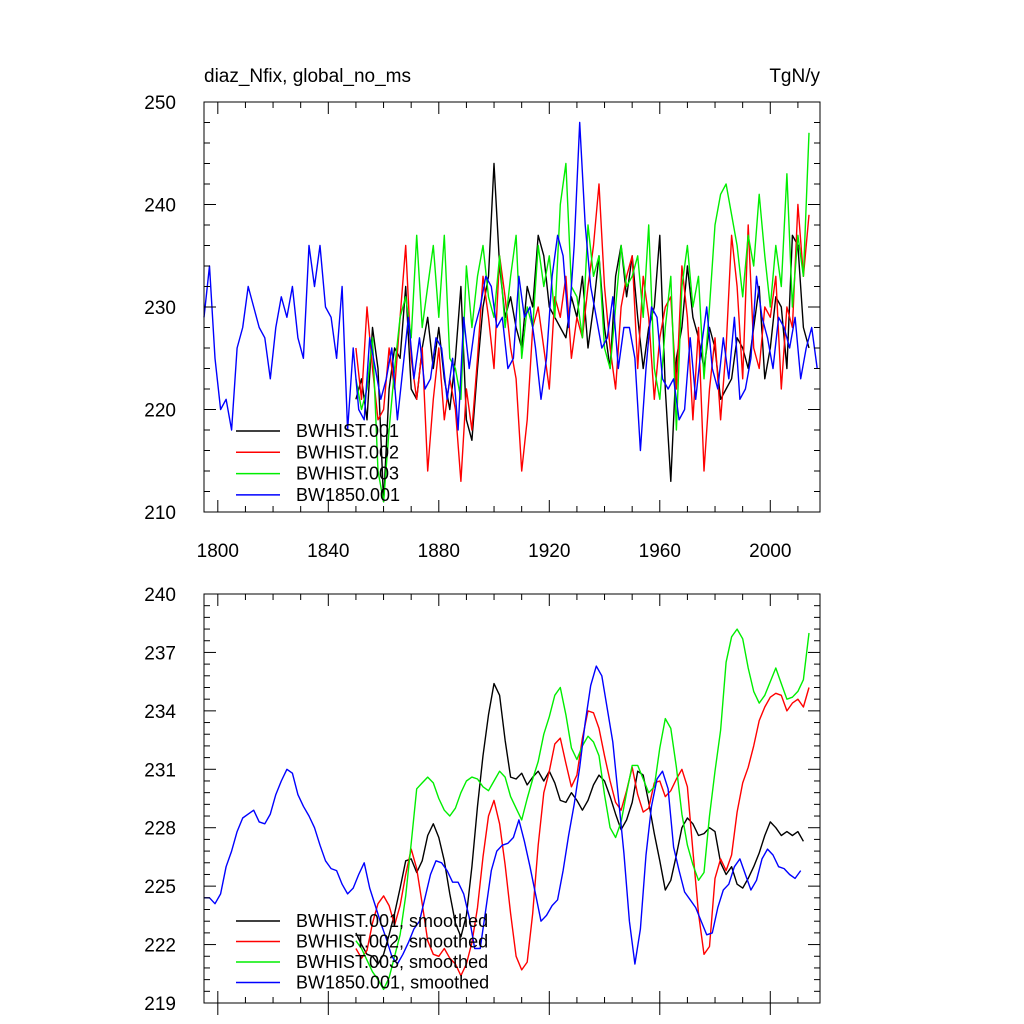  Describe the element at coordinates (218, 551) in the screenshot. I see `top-xtick-label: 1800` at that location.